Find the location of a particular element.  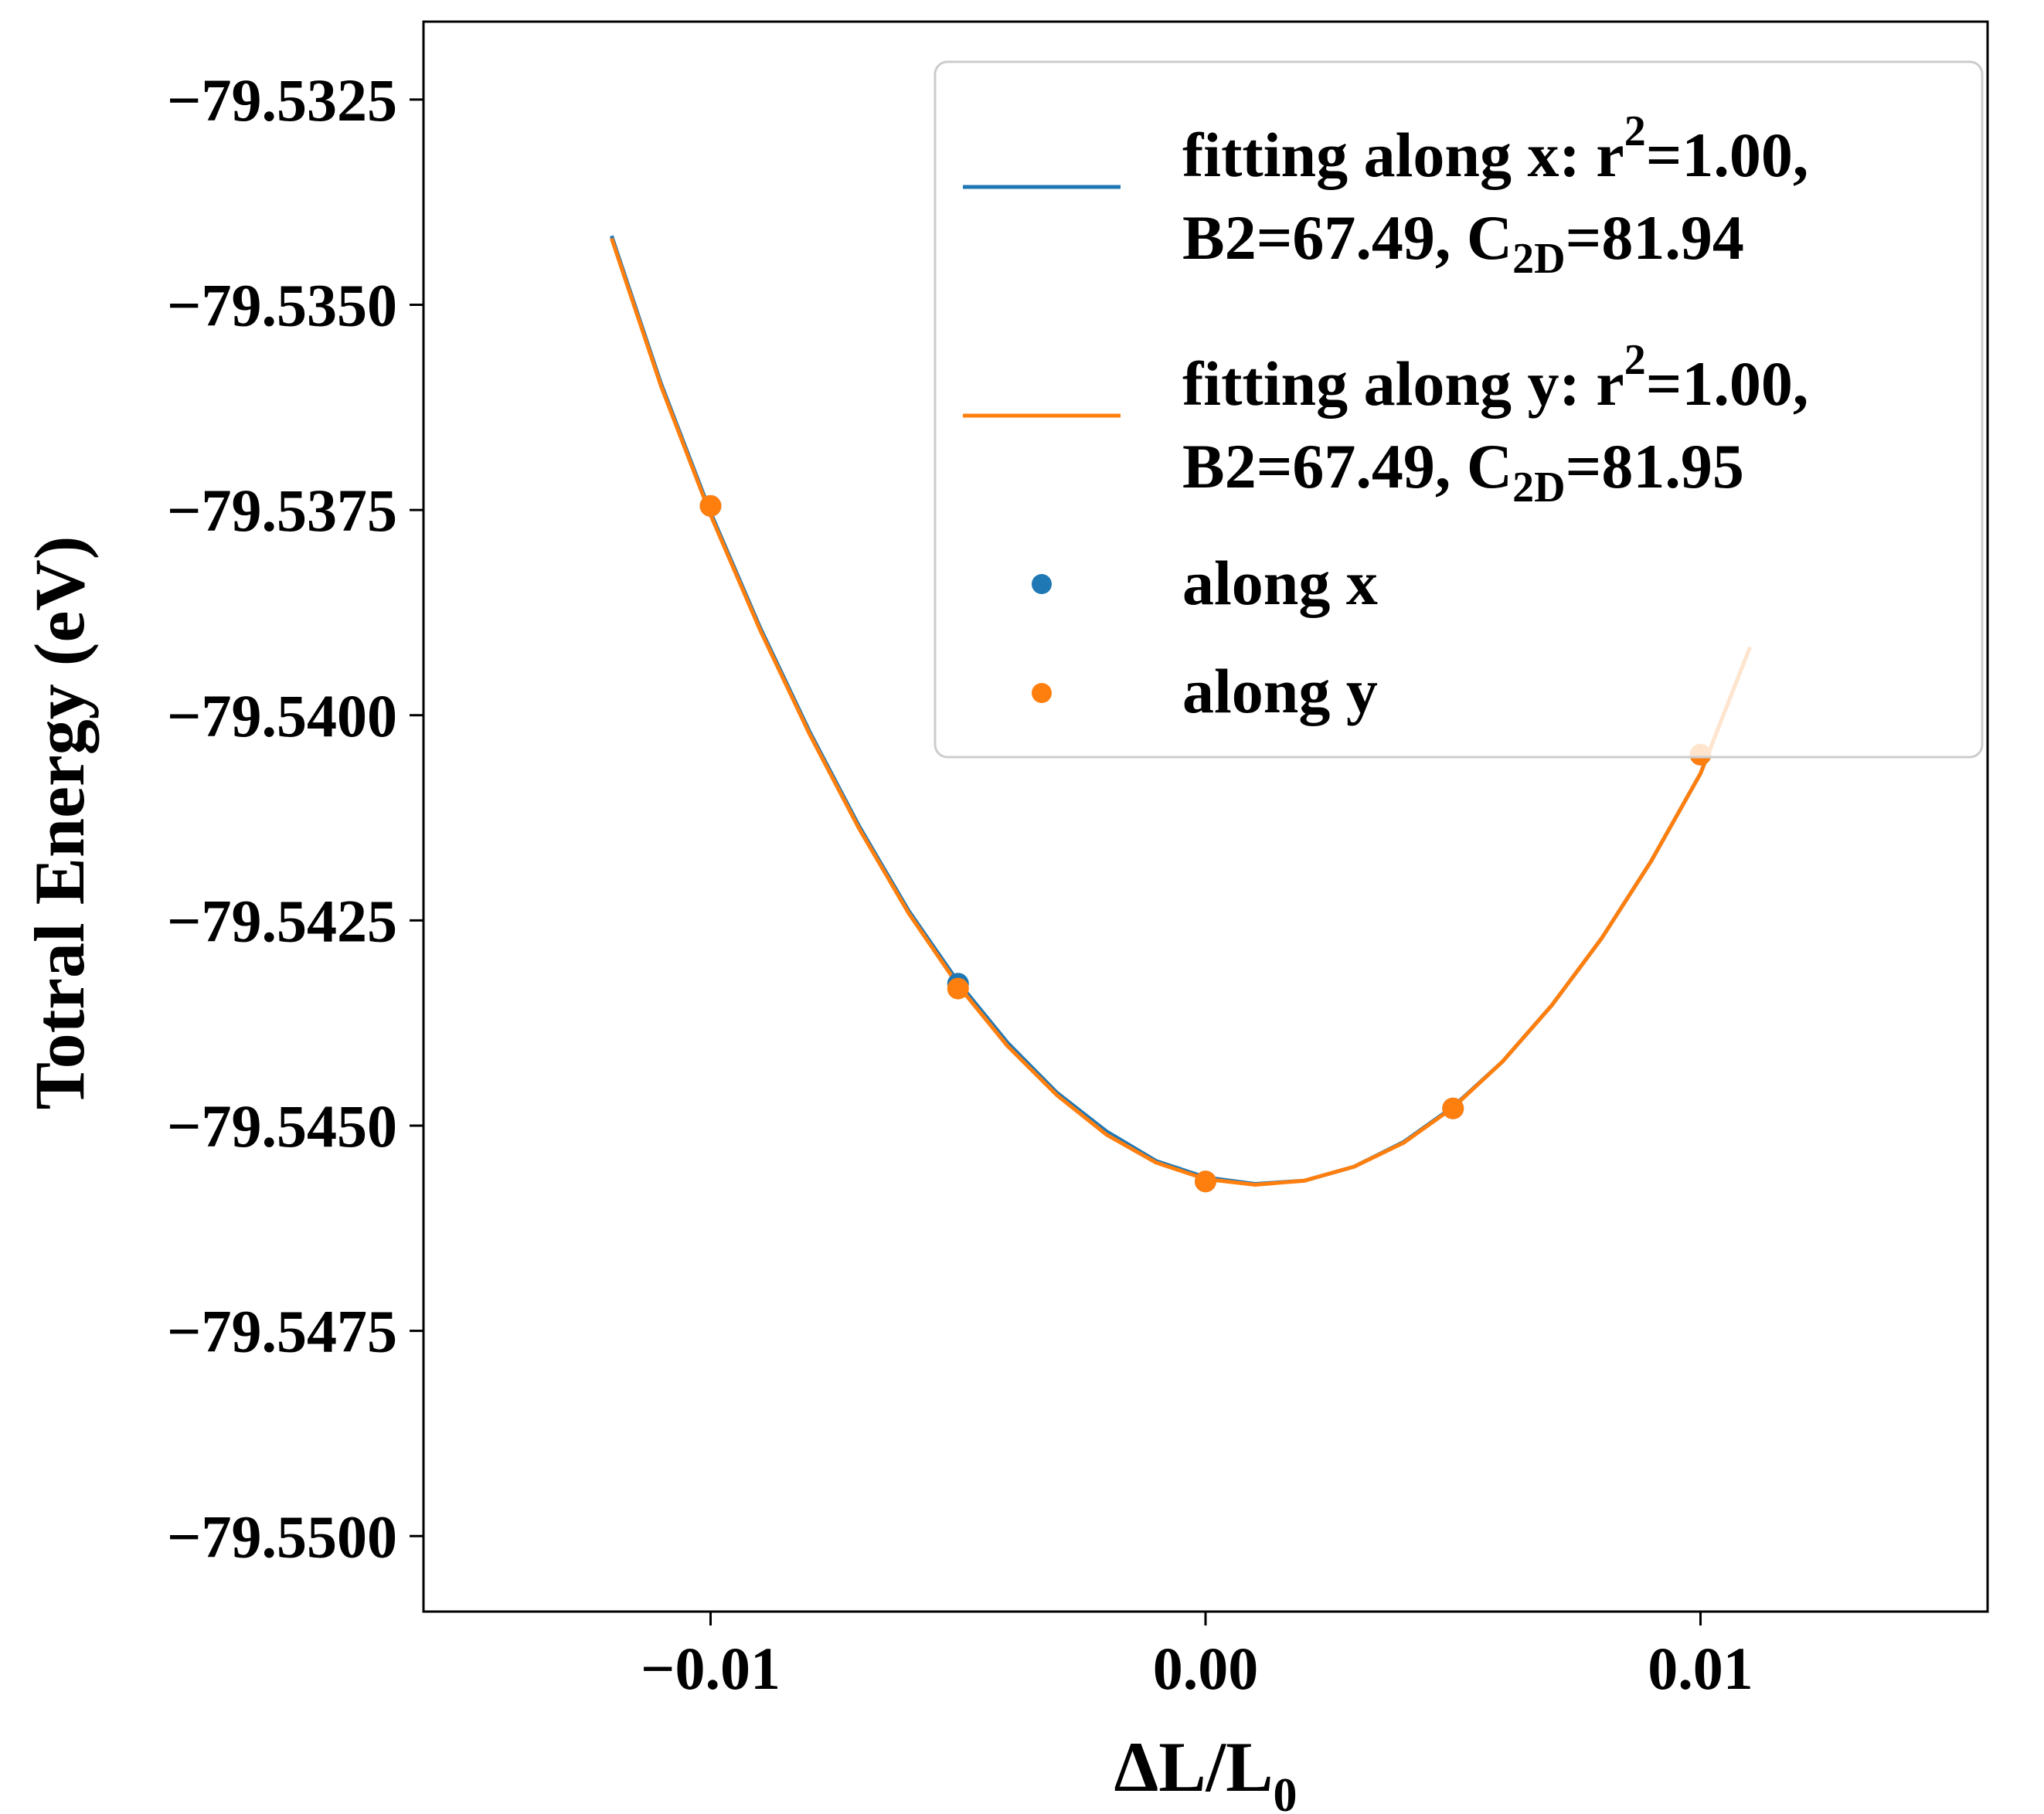

x-tick-label: 0.00 is located at coordinates (1206, 1668).